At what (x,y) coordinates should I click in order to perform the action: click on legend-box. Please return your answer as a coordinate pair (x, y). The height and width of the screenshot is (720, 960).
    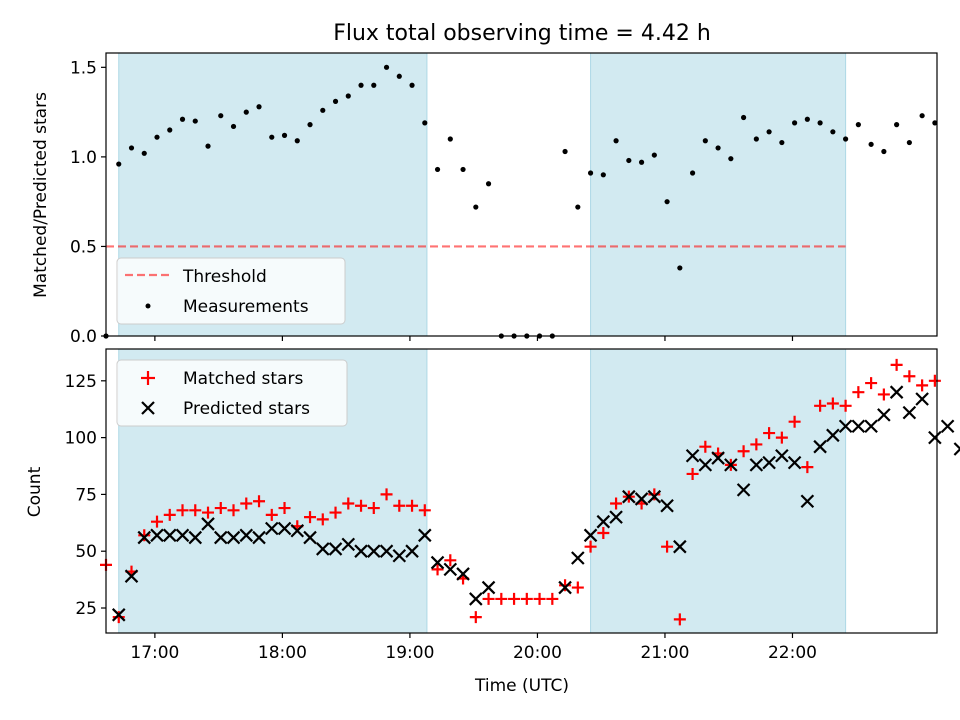
    Looking at the image, I should click on (232, 393).